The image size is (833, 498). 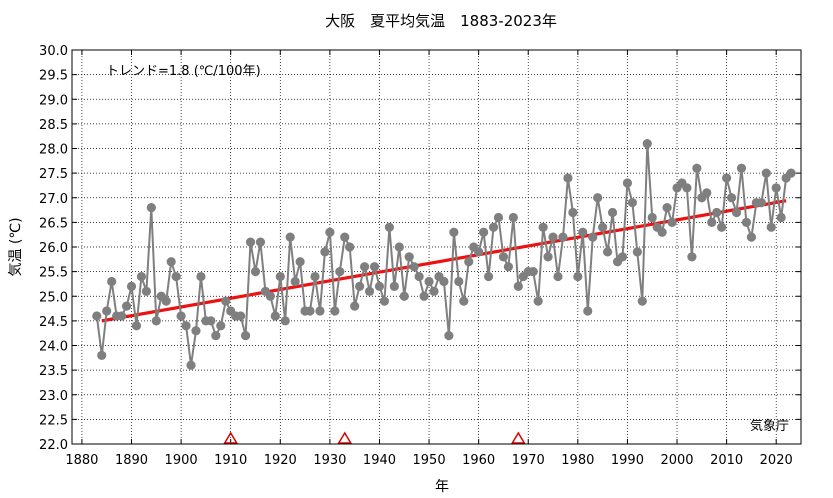 I want to click on y-tick-label: 25.0, so click(x=53, y=297).